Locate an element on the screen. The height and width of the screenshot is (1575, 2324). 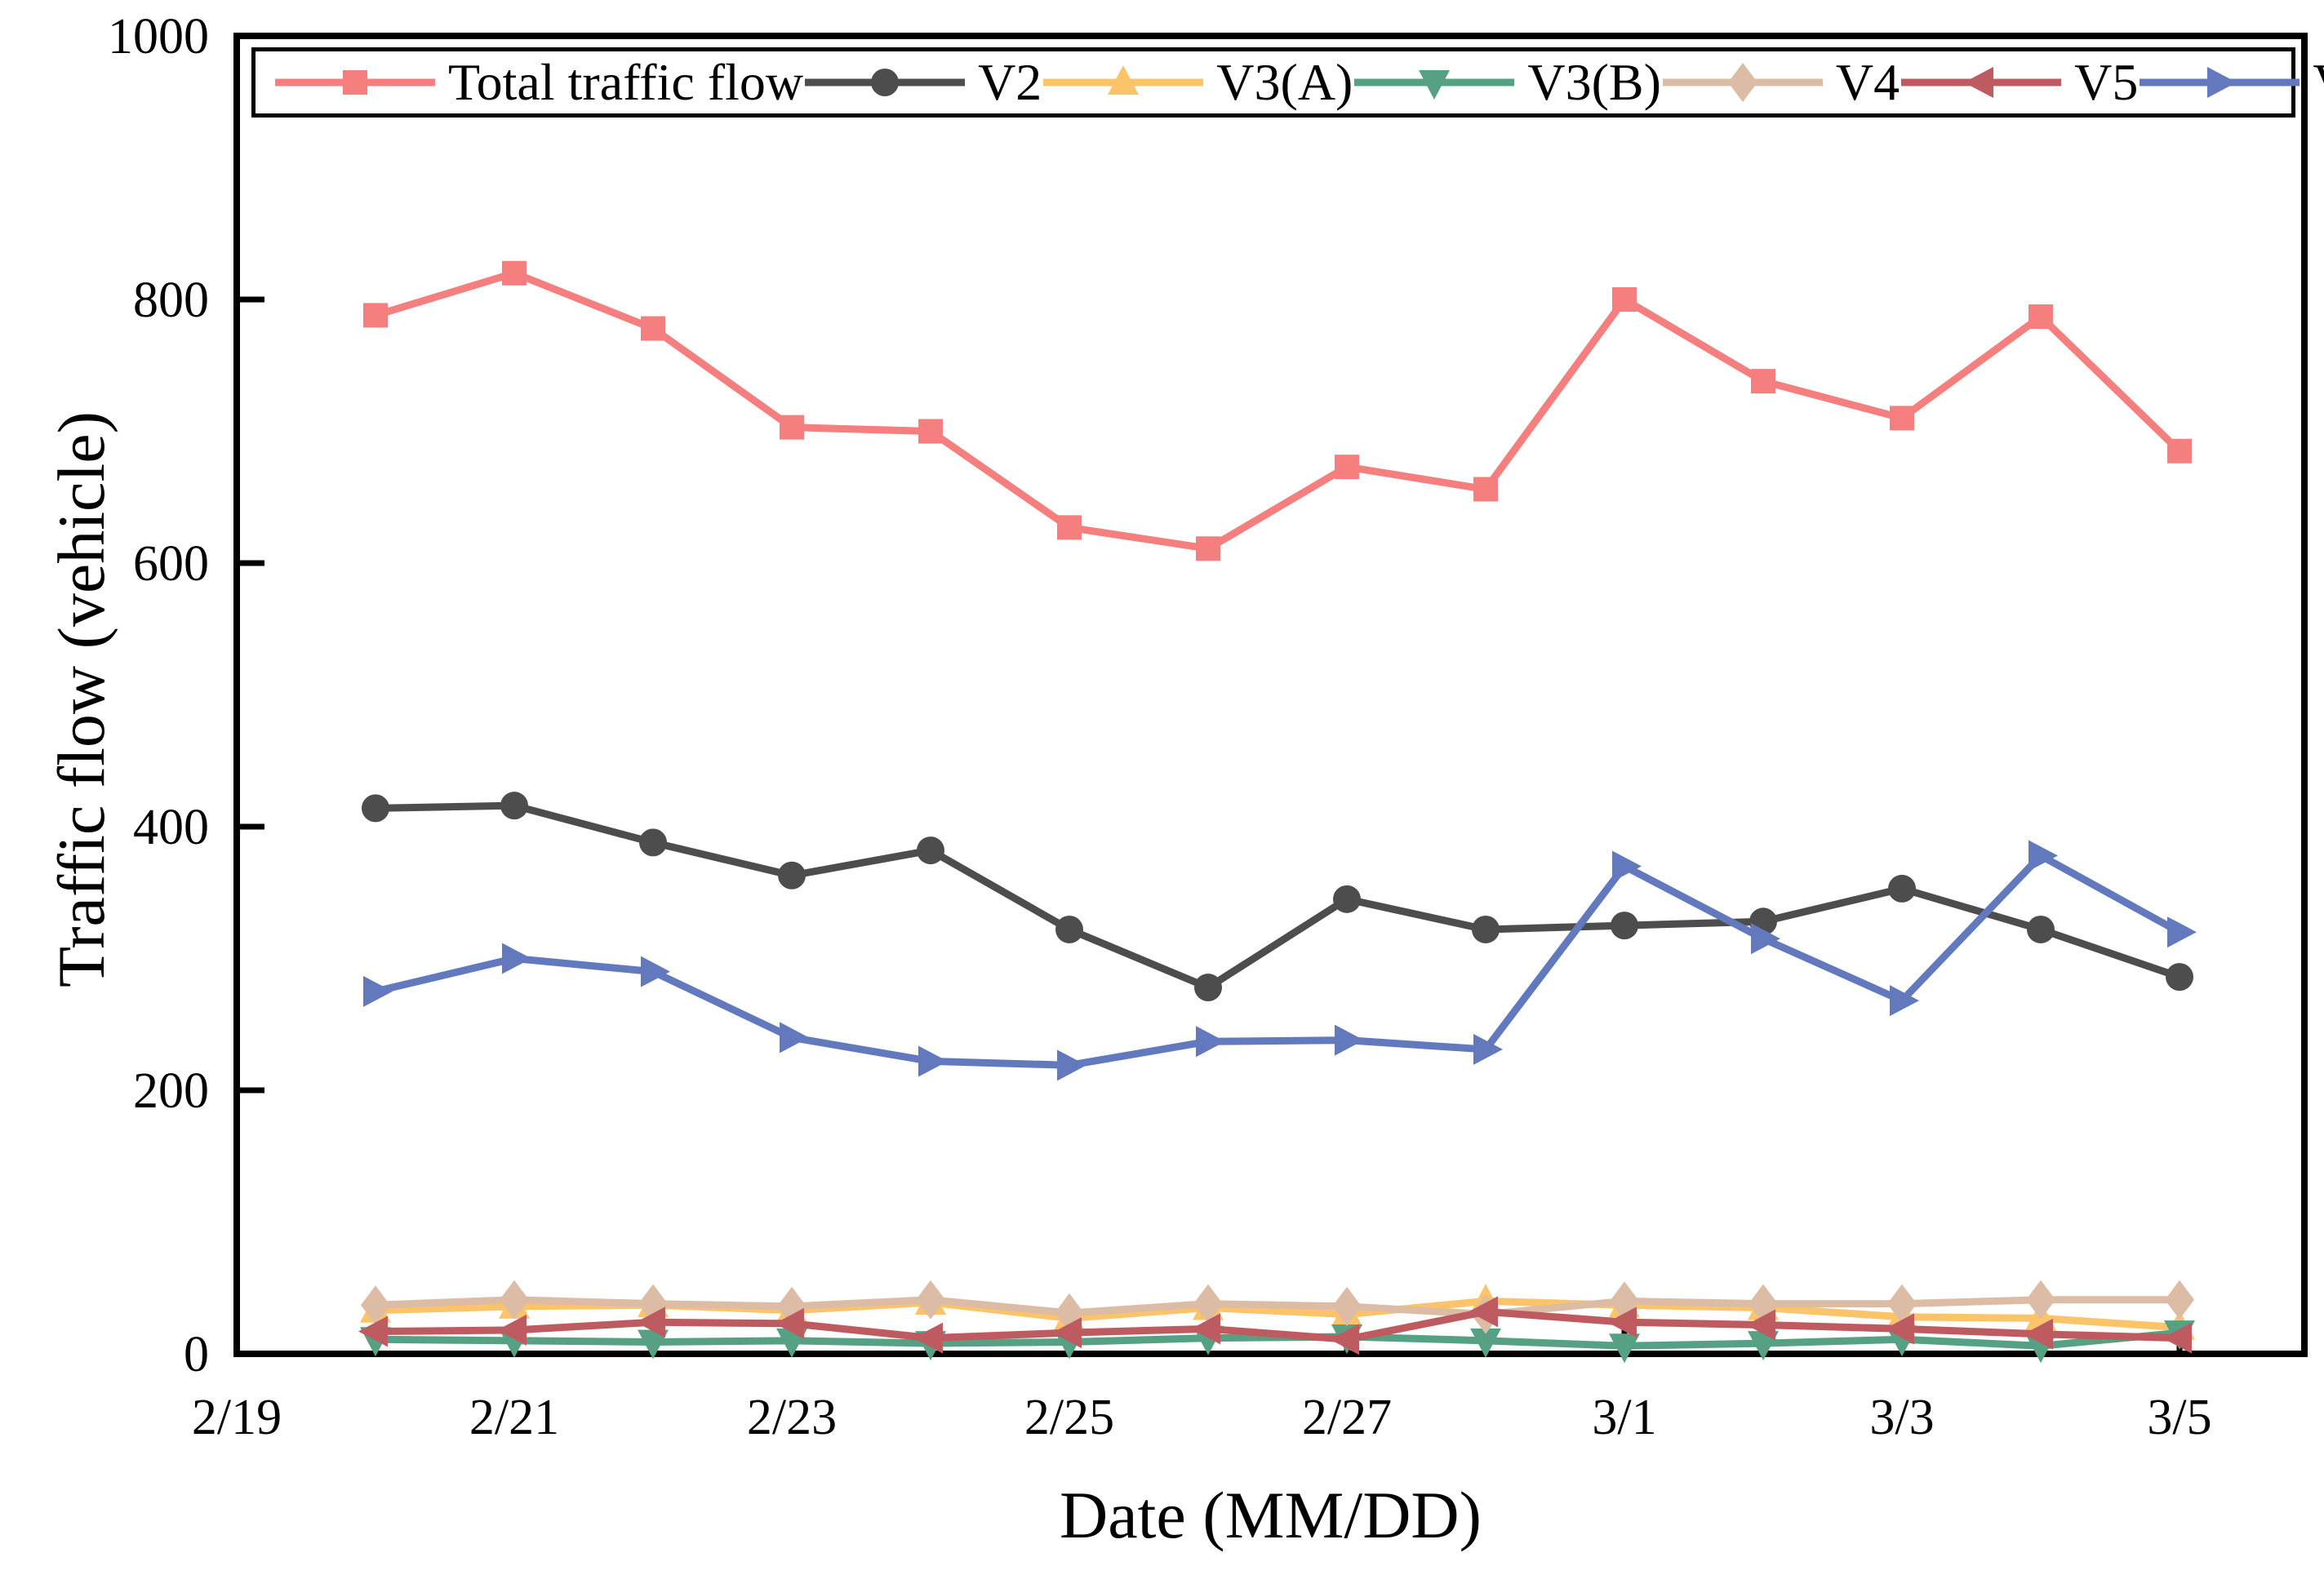
legend-item-v4: V4 is located at coordinates (1781, 82).